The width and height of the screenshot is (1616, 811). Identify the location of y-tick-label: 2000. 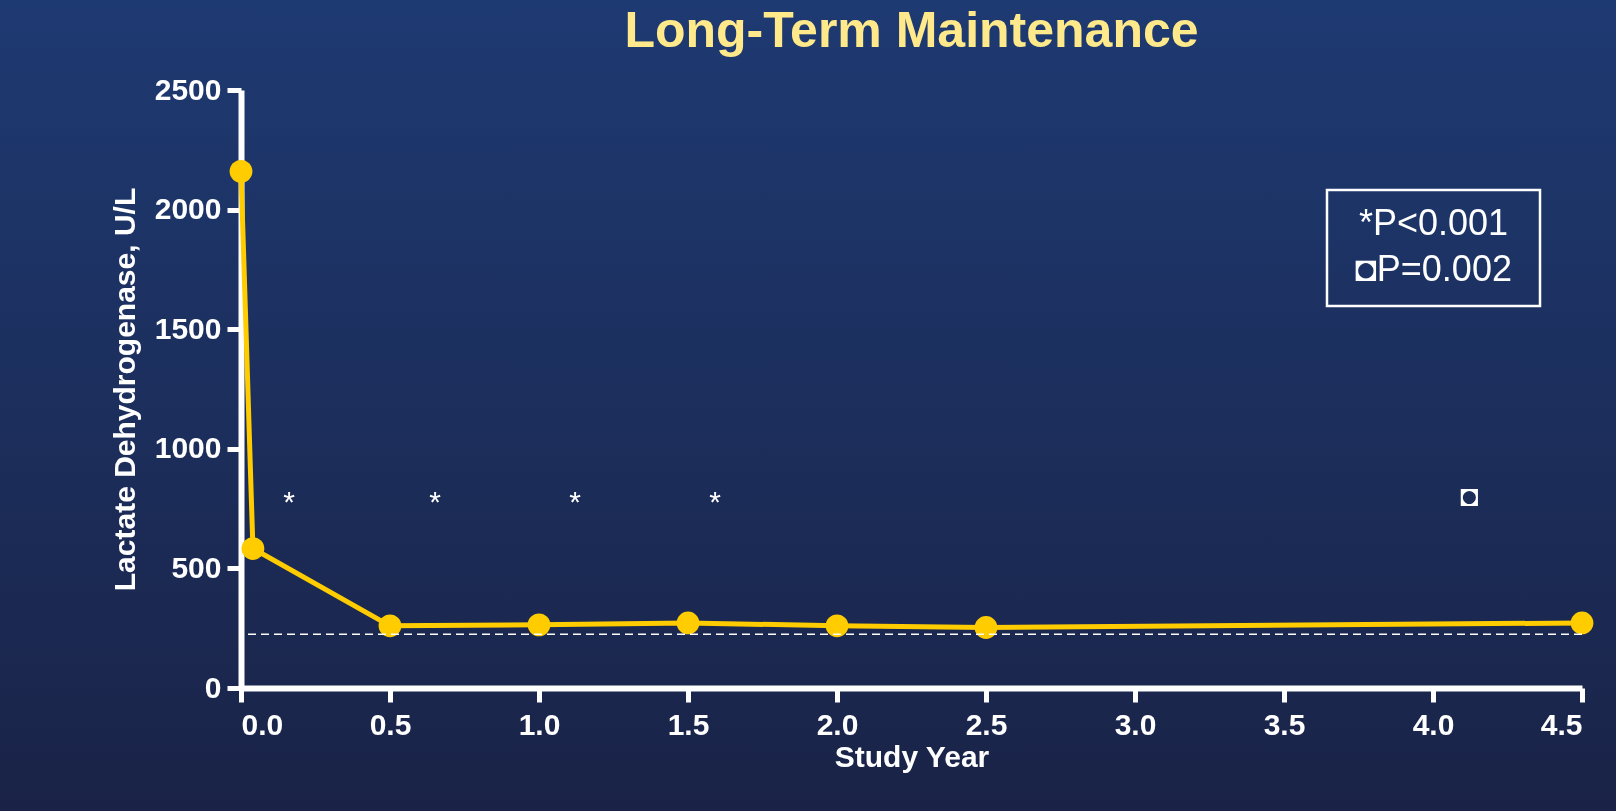
(188, 209).